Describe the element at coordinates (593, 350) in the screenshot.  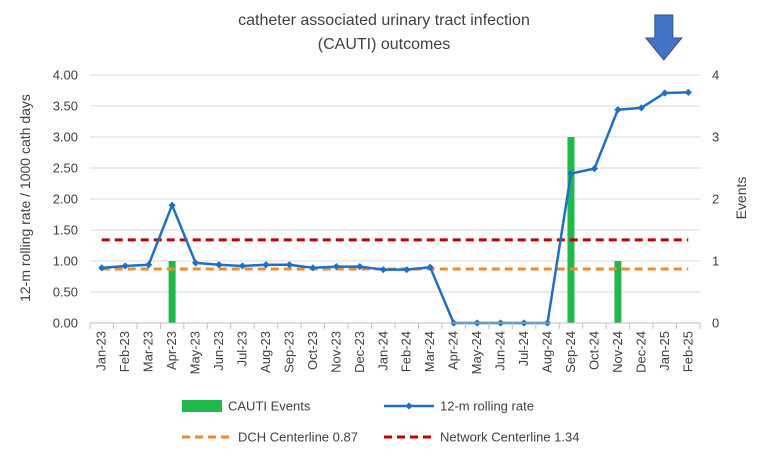
I see `x-tick-label: Oct-24` at that location.